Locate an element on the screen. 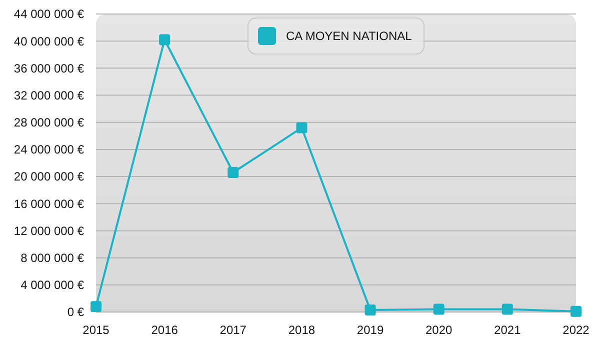 This screenshot has width=600, height=350. y-tick-label: 20 000 000 € is located at coordinates (49, 177).